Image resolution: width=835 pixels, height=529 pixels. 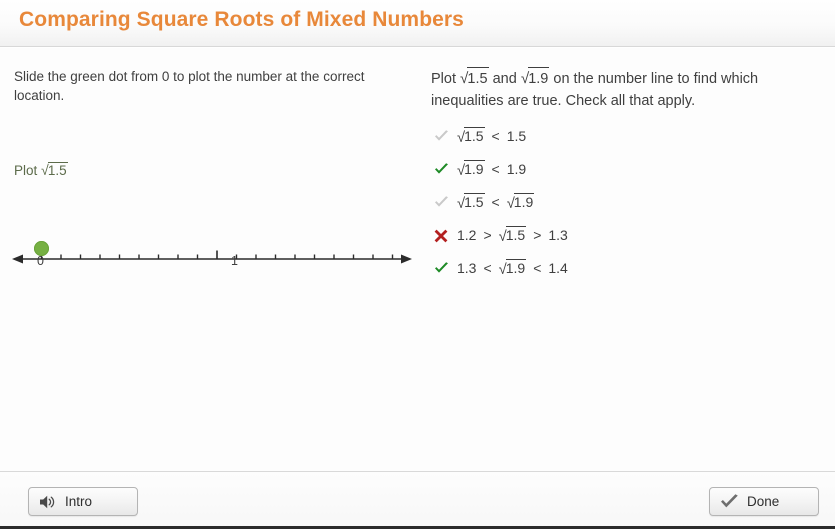 I want to click on number-line, so click(x=212, y=221).